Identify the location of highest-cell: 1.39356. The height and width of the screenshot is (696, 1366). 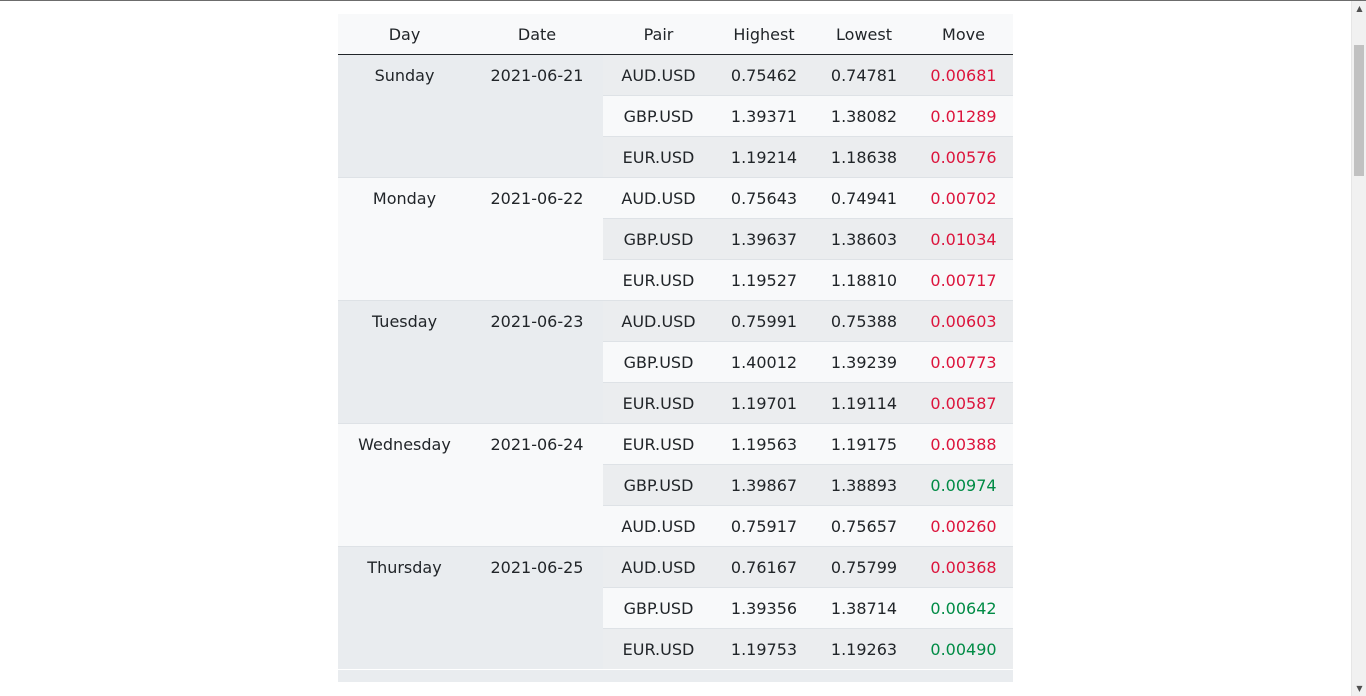
(764, 608).